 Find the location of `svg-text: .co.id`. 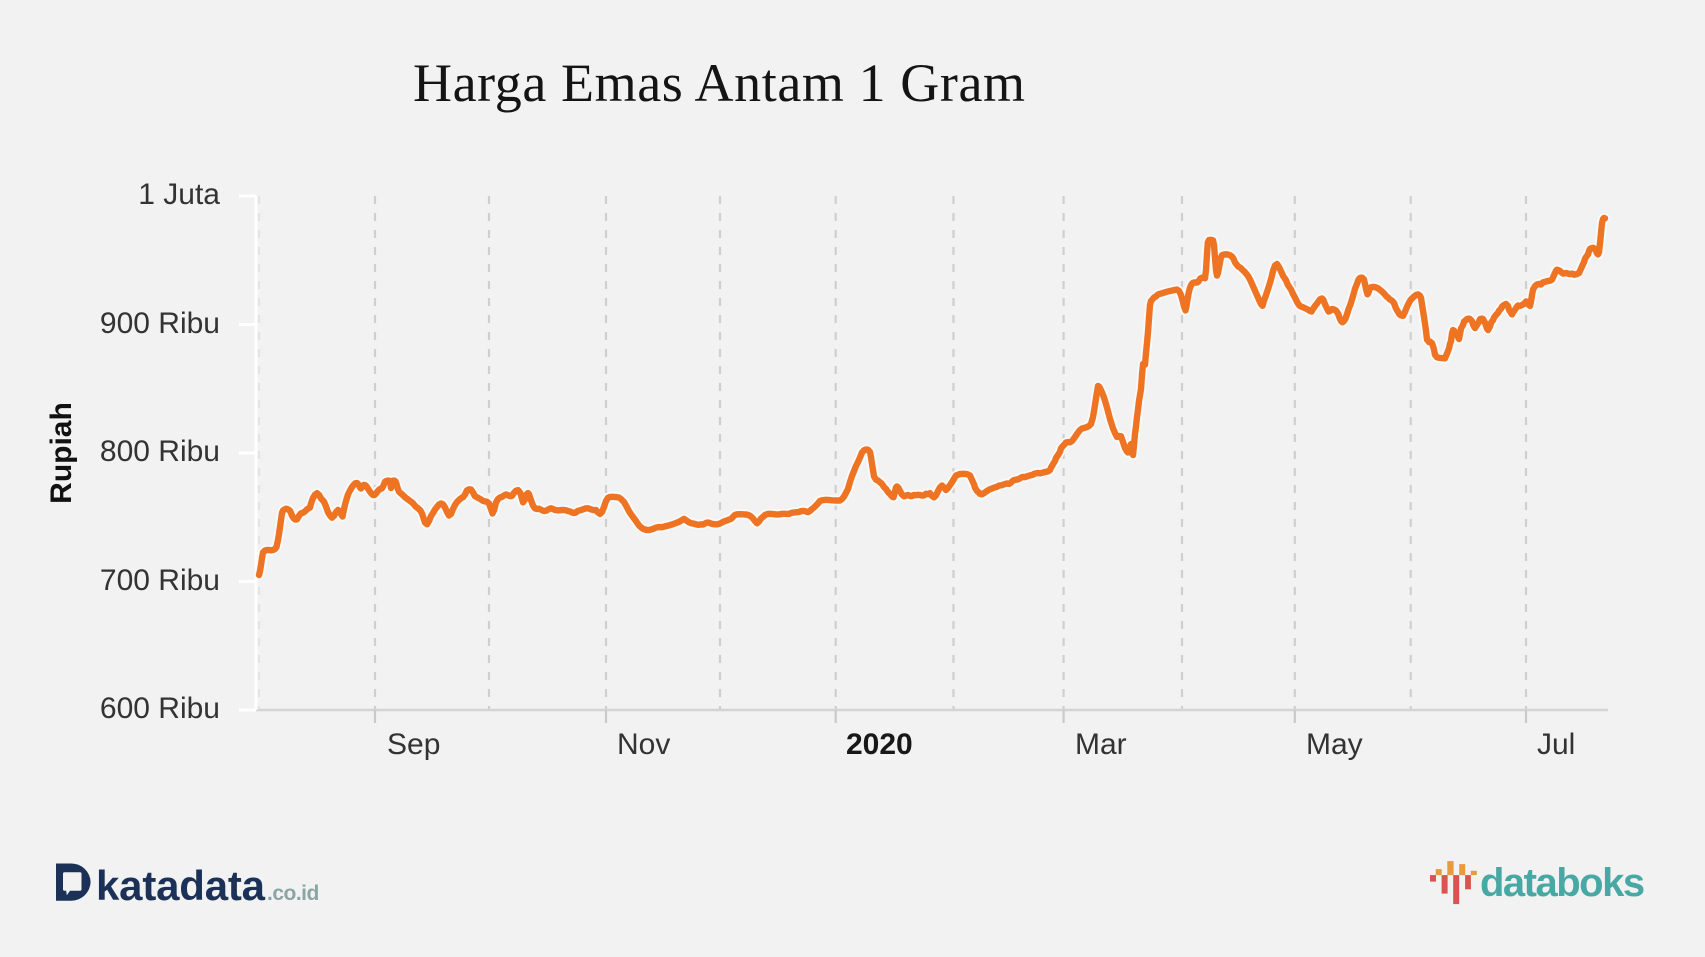

svg-text: .co.id is located at coordinates (293, 893).